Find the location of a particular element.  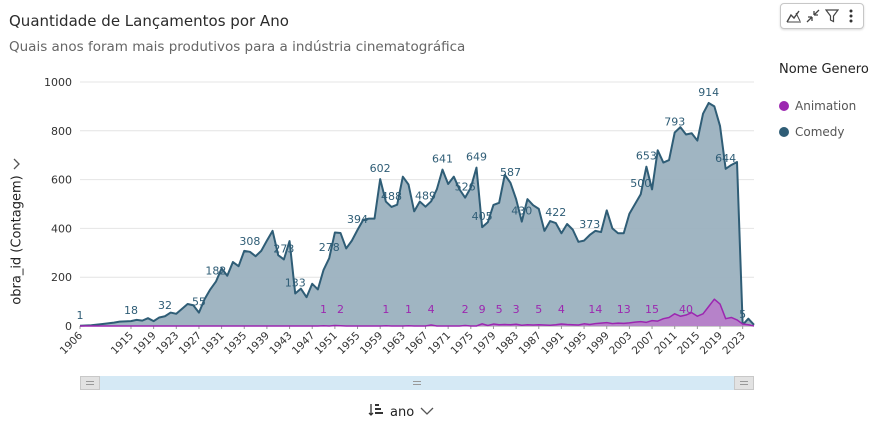

scrollbar-right-handle is located at coordinates (744, 383).